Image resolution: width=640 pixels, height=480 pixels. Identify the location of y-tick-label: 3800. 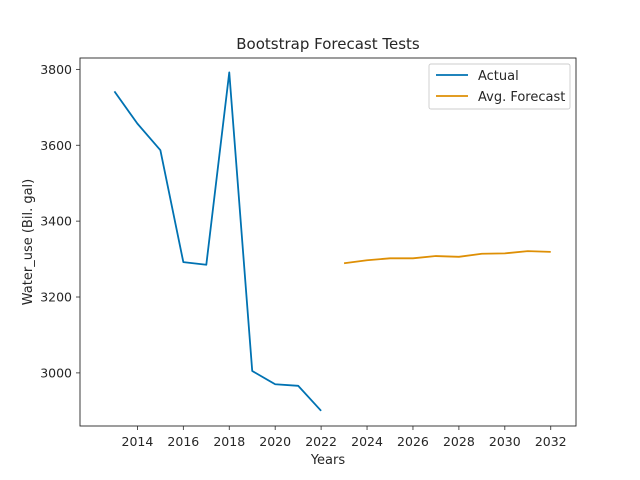
(56, 69).